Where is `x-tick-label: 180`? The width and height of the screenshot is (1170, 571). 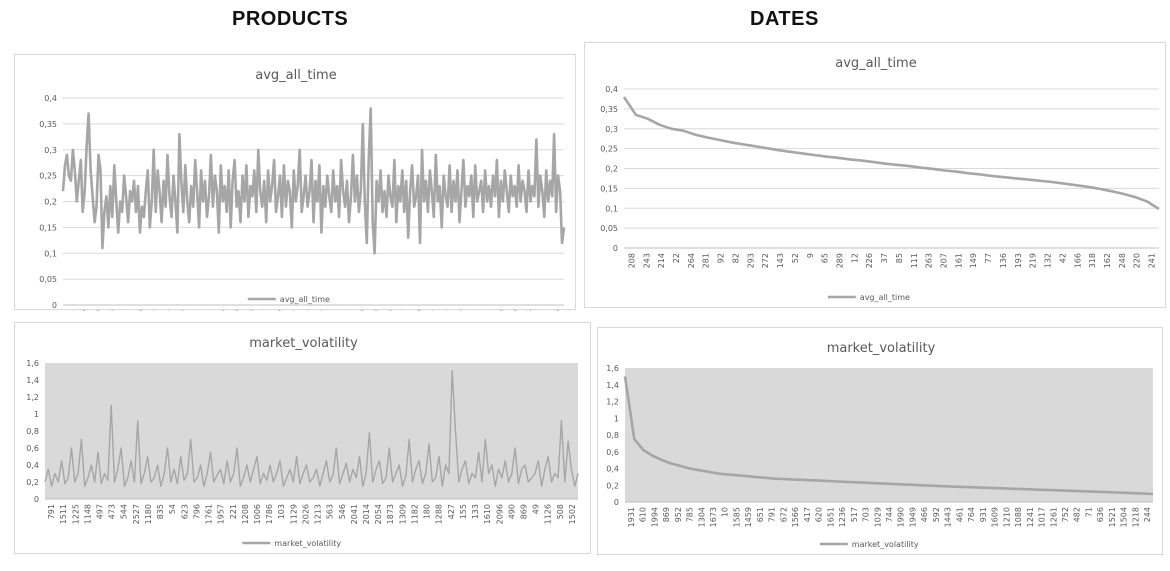
x-tick-label: 180 is located at coordinates (427, 511).